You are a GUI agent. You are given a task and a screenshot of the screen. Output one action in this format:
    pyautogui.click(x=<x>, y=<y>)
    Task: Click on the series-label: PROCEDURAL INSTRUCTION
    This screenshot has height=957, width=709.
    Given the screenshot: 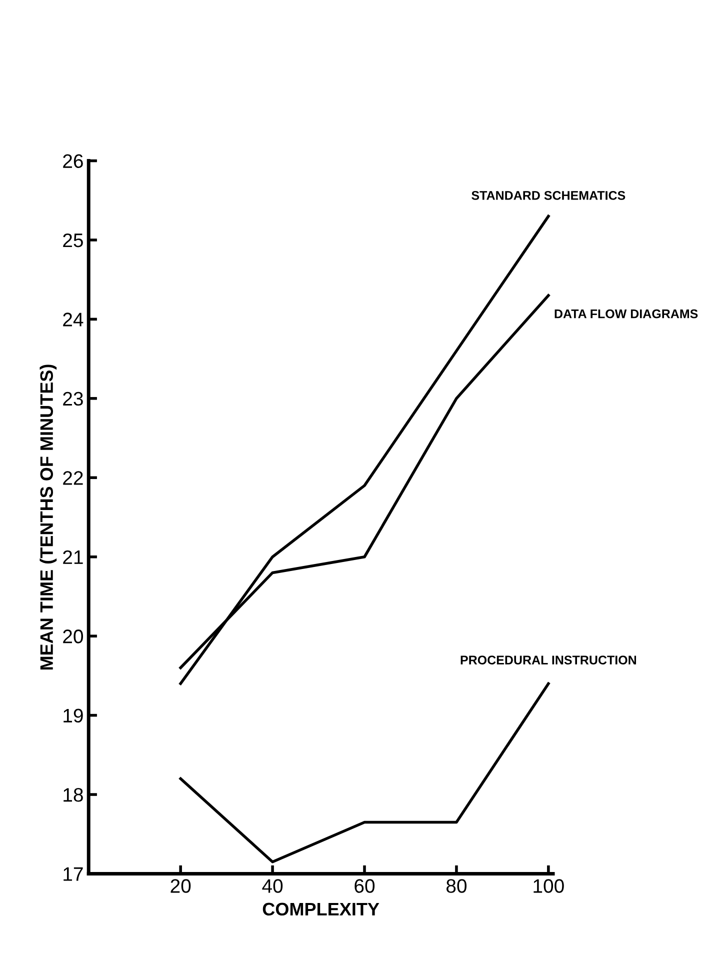 What is the action you would take?
    pyautogui.click(x=548, y=660)
    